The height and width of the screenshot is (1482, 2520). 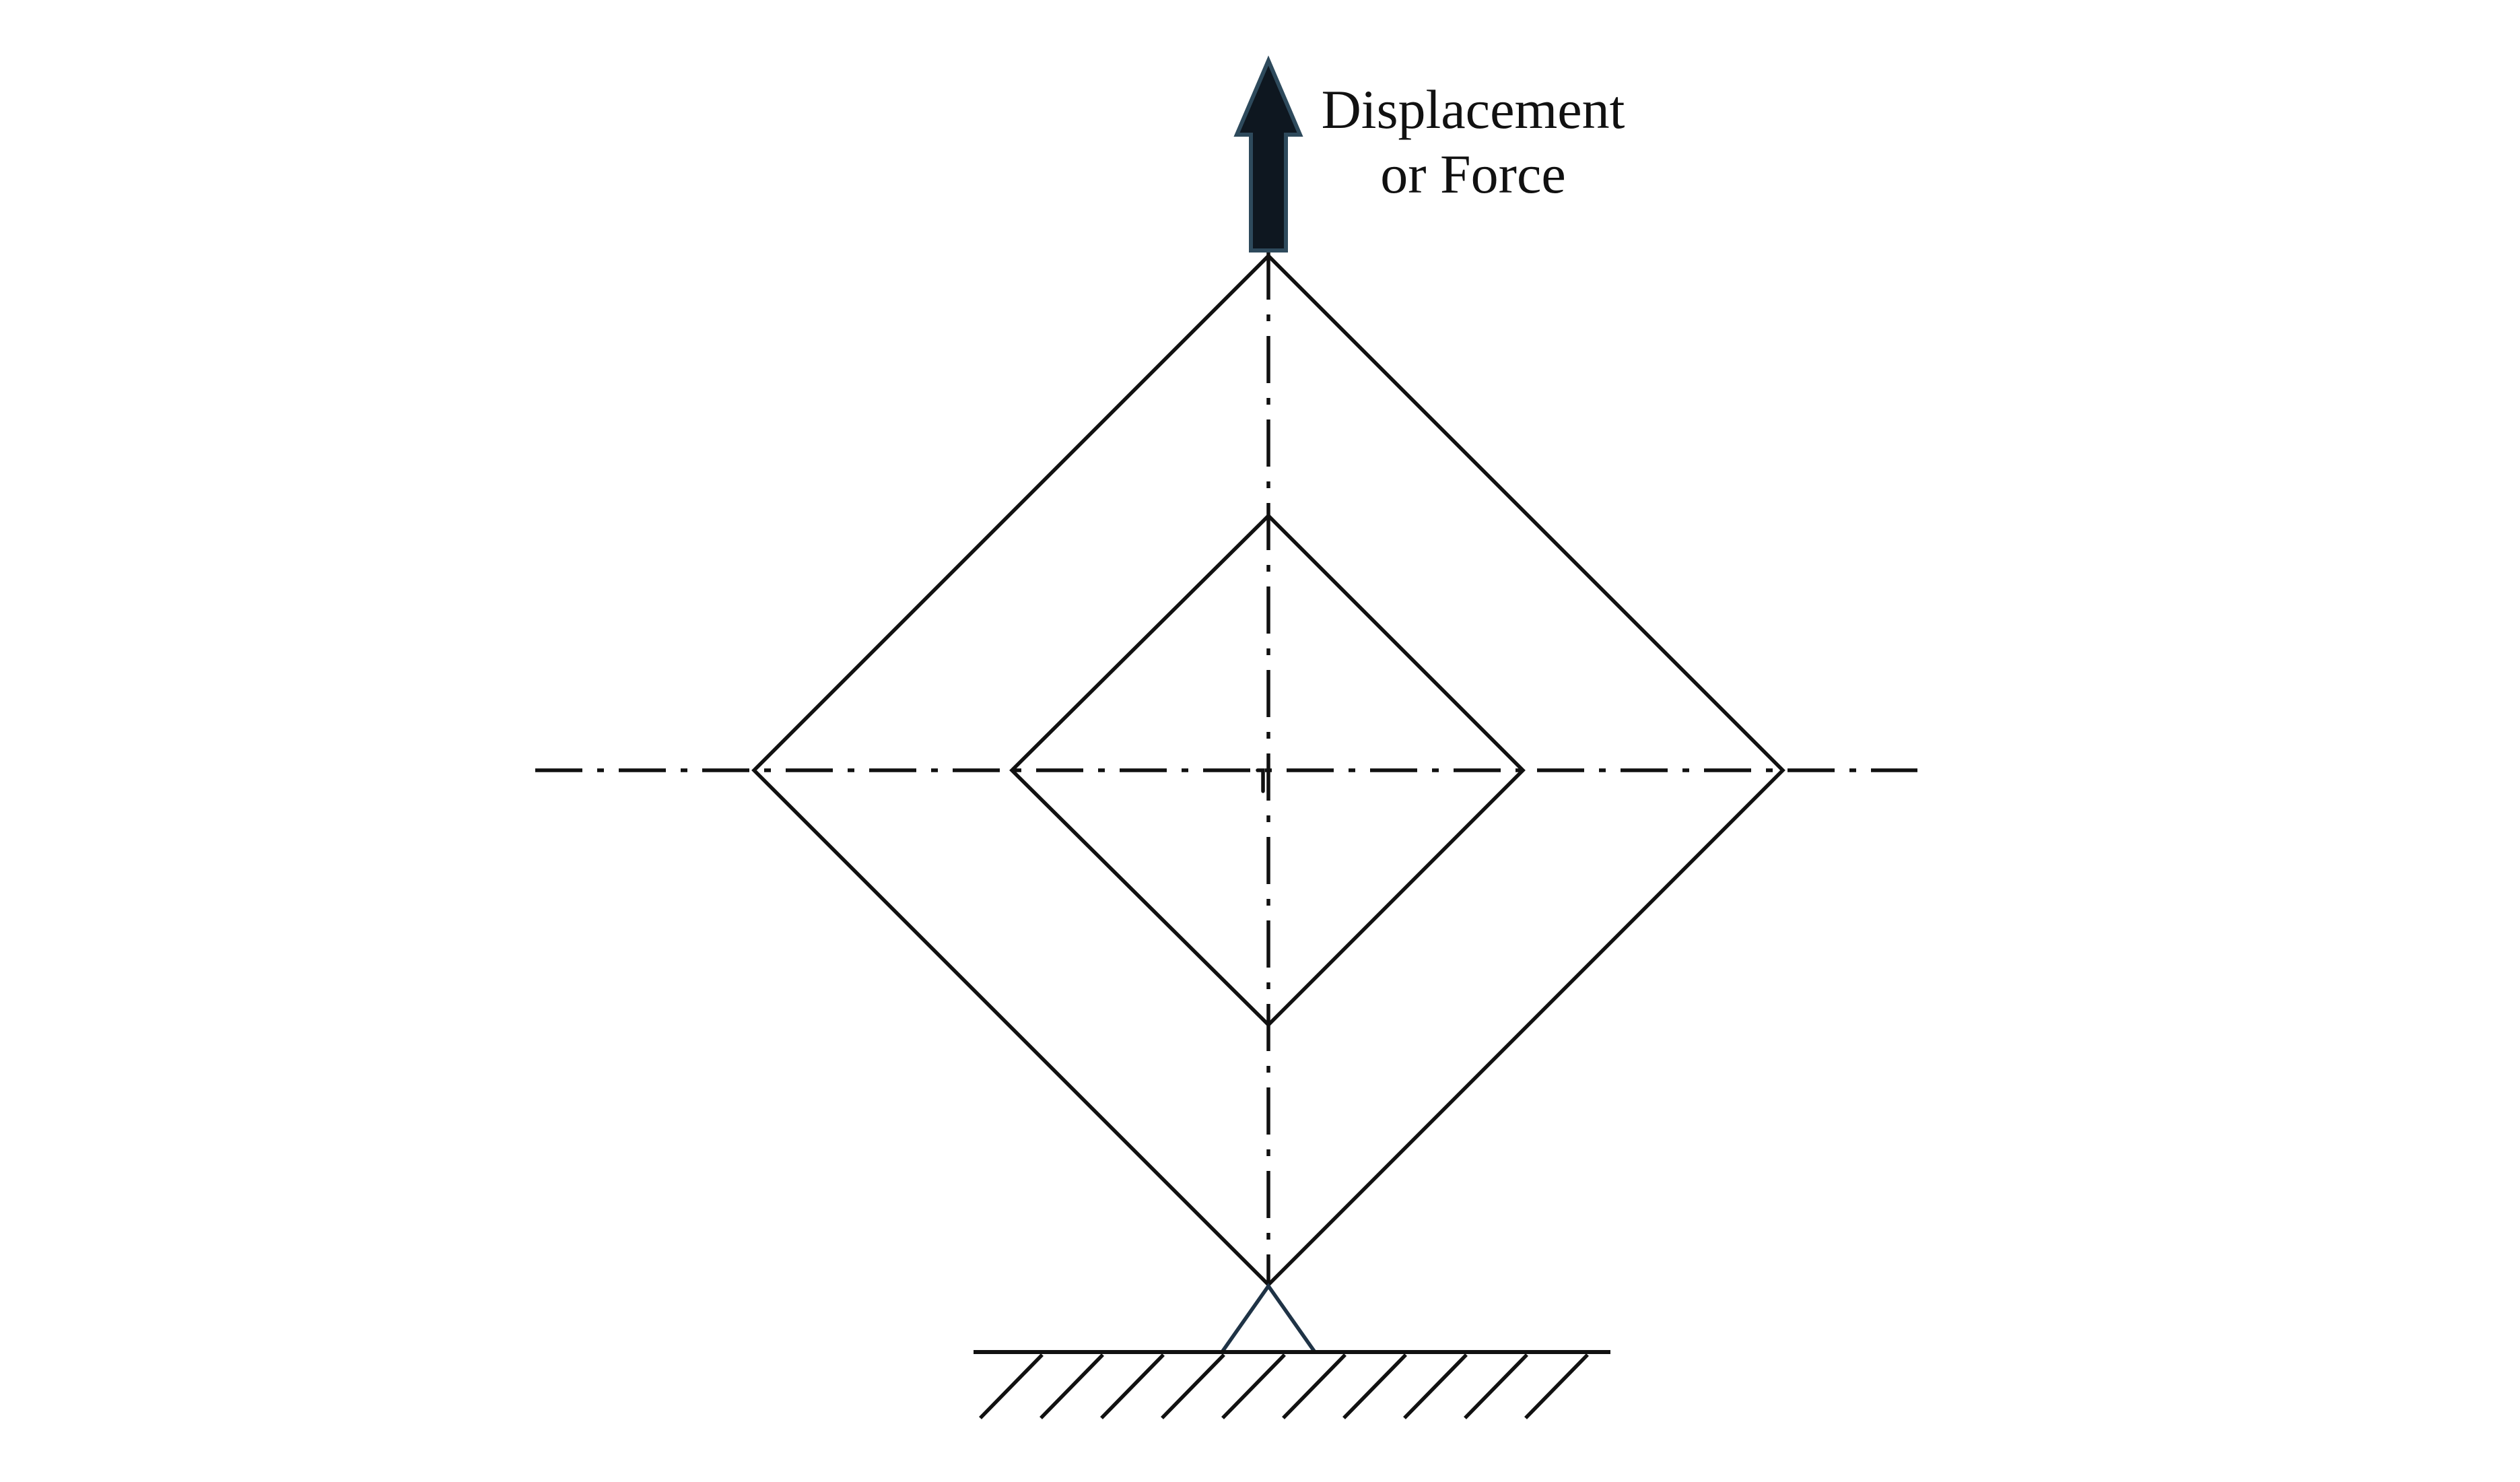 I want to click on pin-support-icon, so click(x=1268, y=1318).